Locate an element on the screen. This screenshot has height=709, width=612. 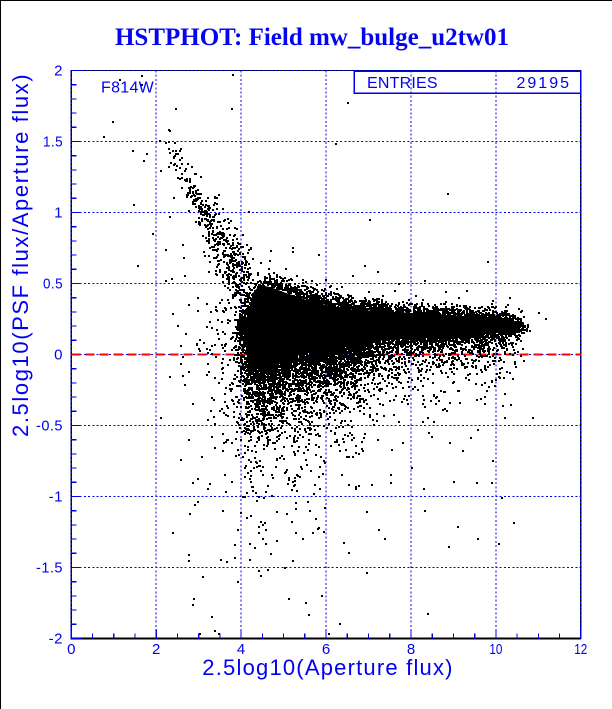
svg-text: ENTRIES is located at coordinates (402, 83).